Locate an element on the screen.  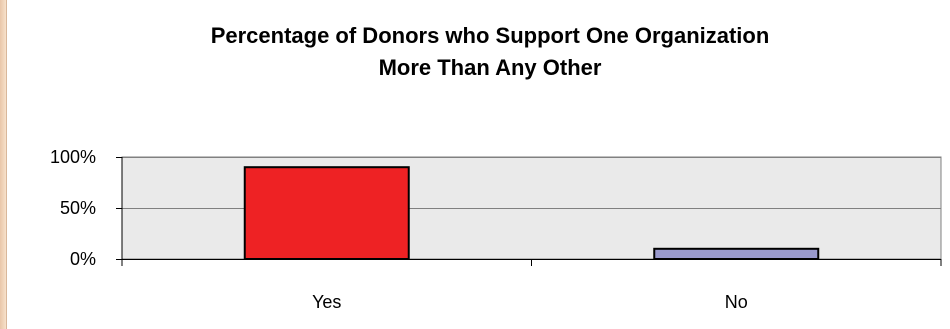
y-tick-label: 100% is located at coordinates (73, 157).